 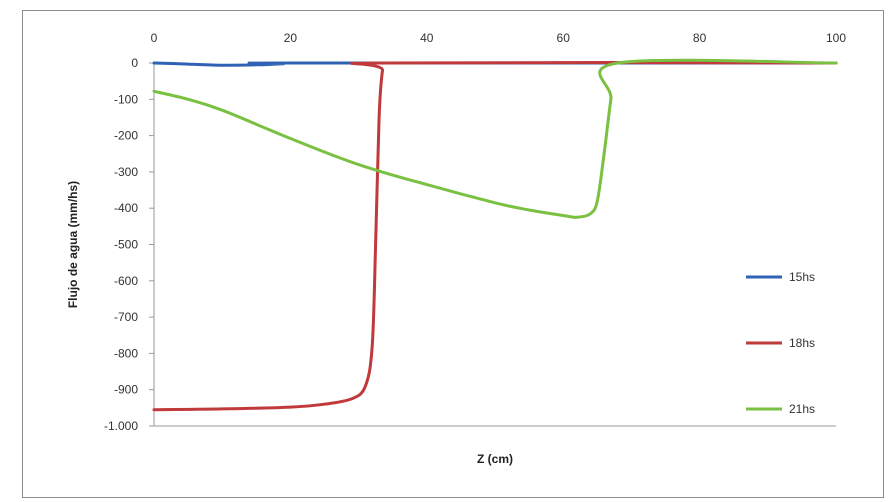 What do you see at coordinates (126, 281) in the screenshot?
I see `y-tick-label: -600` at bounding box center [126, 281].